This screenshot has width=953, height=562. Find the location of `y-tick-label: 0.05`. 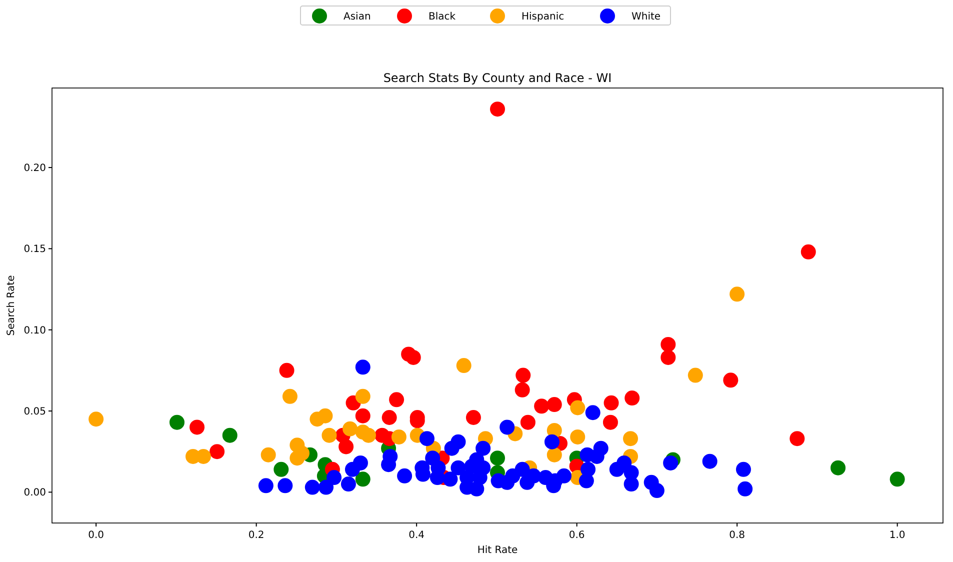

y-tick-label: 0.05 is located at coordinates (35, 412).